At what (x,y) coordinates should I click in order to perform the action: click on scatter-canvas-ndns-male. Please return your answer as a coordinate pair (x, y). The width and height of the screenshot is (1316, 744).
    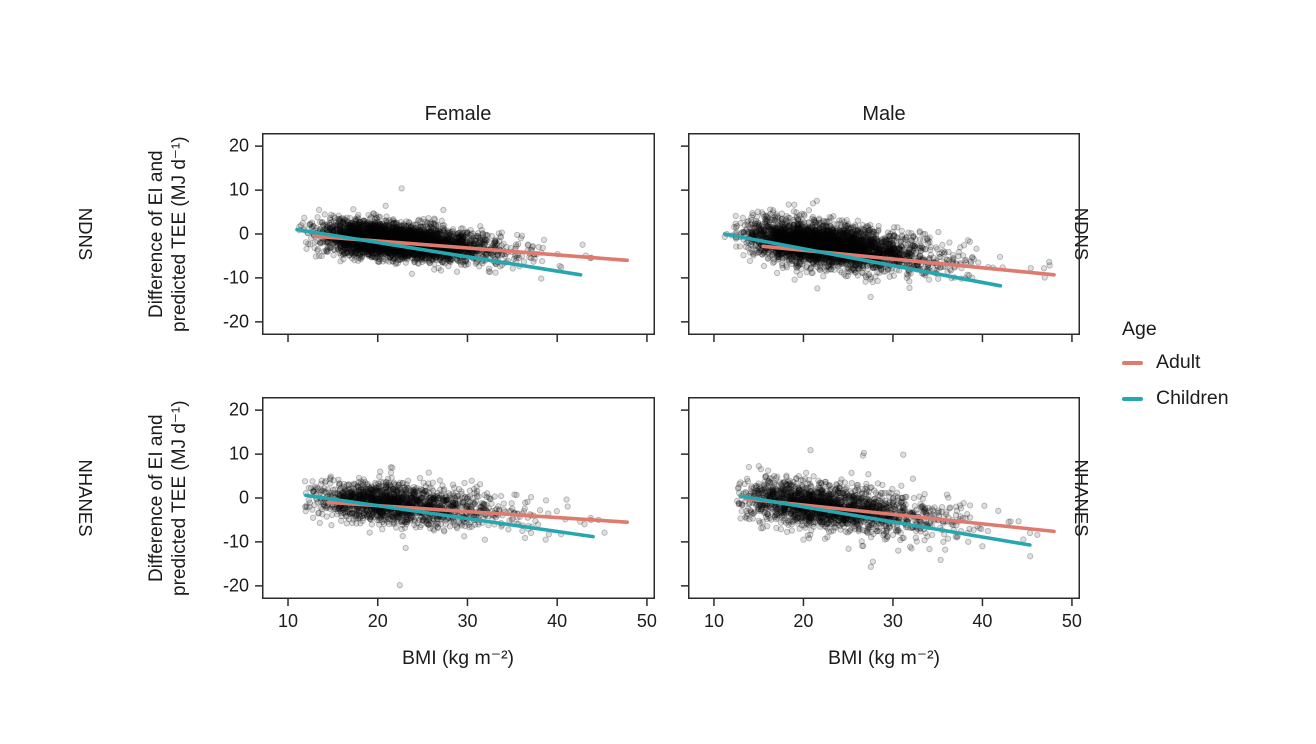
    Looking at the image, I should click on (884, 240).